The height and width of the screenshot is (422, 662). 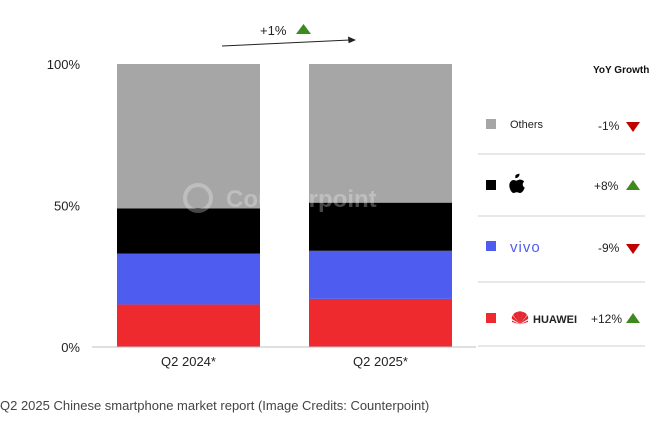 I want to click on legend-swatch-apple, so click(x=491, y=185).